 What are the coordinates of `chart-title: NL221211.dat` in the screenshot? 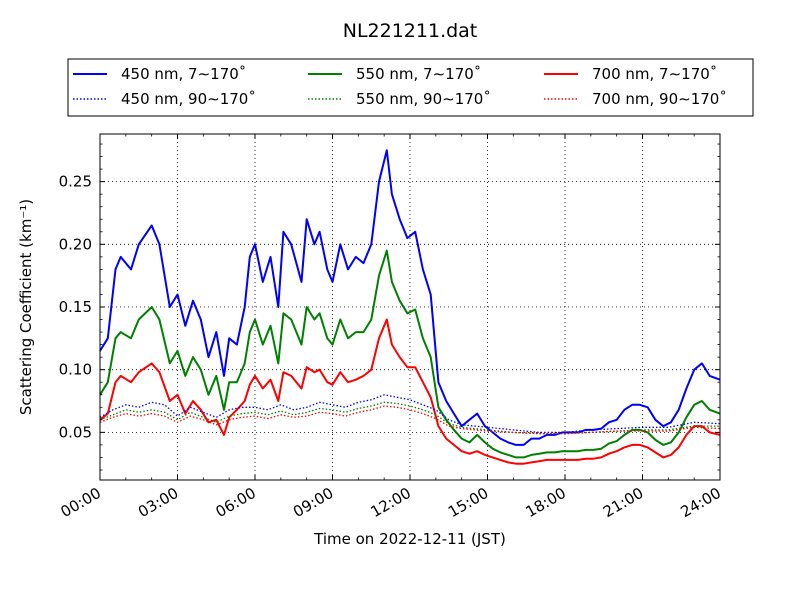 It's located at (410, 31).